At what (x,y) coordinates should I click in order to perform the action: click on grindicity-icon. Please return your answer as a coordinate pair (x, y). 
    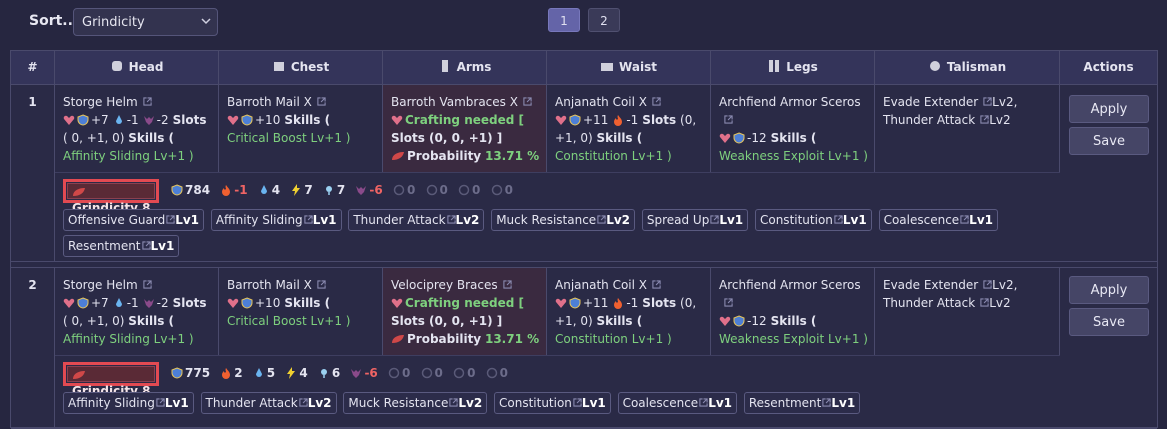
    Looking at the image, I should click on (79, 192).